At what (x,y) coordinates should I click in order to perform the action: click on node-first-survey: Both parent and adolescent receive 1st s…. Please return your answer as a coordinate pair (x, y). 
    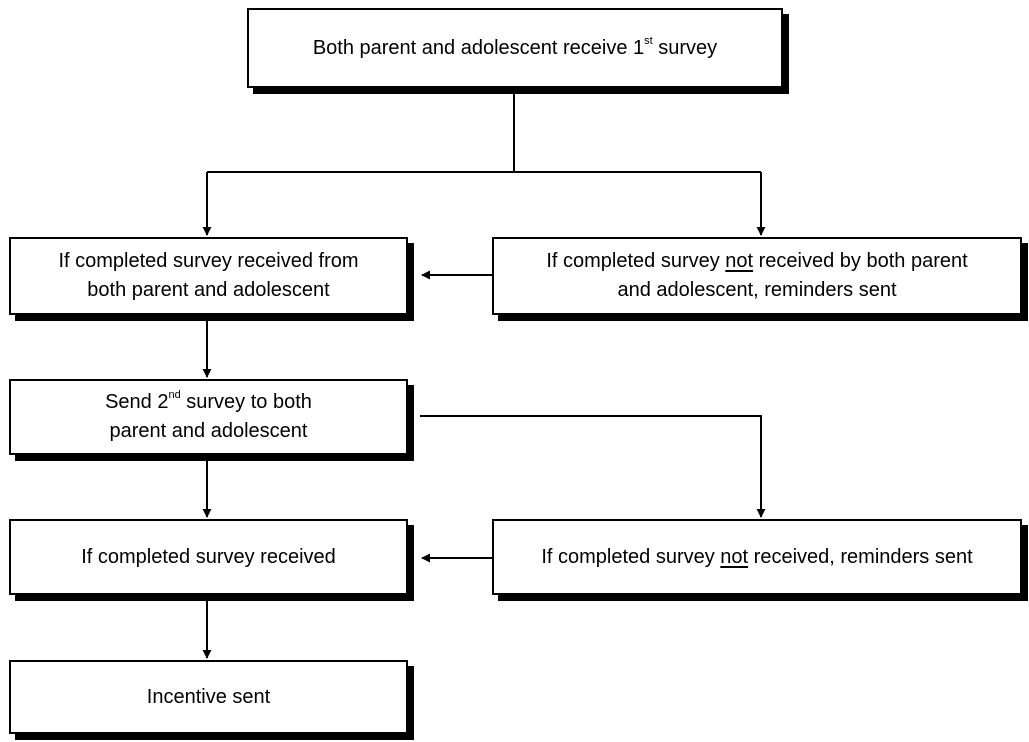
    Looking at the image, I should click on (515, 48).